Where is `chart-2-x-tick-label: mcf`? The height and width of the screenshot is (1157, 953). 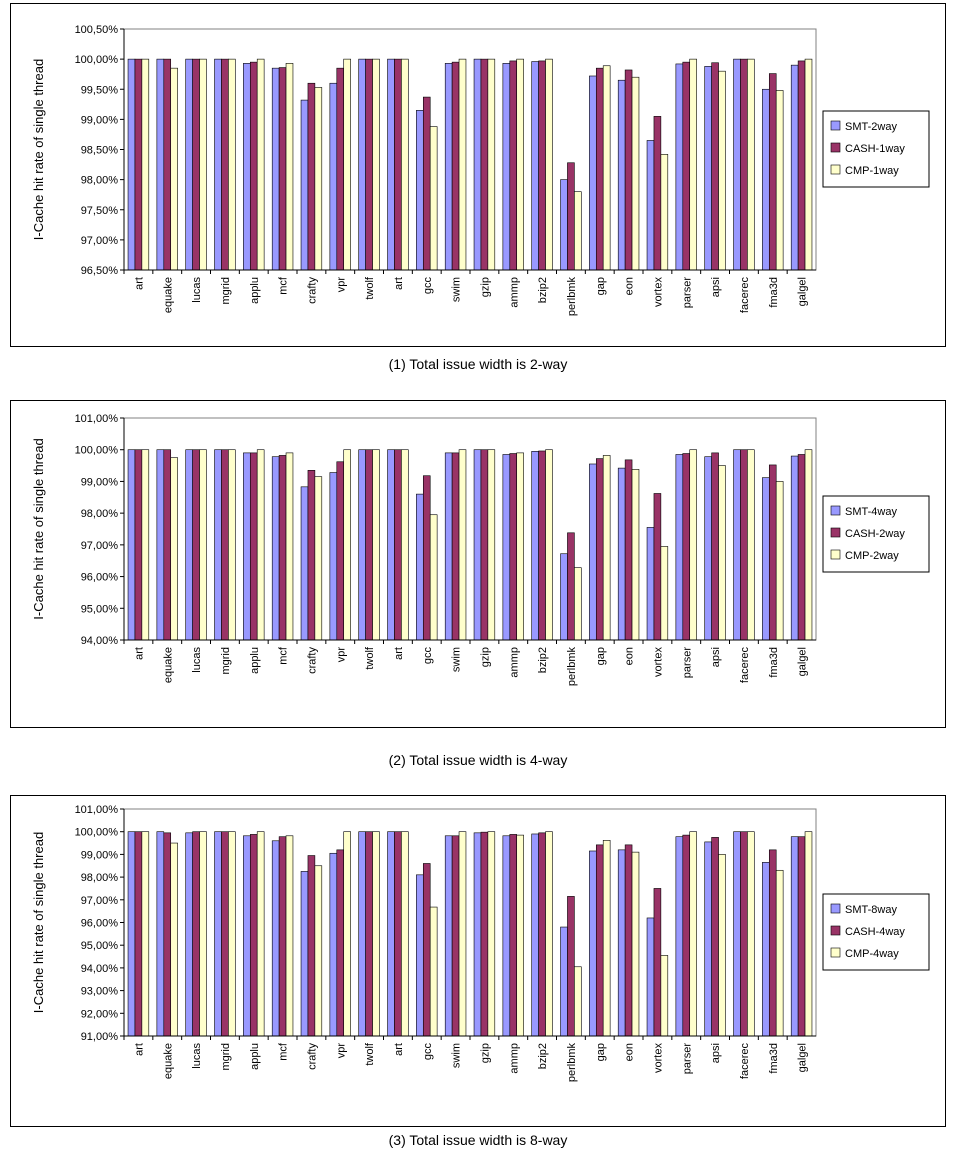
chart-2-x-tick-label: mcf is located at coordinates (284, 655).